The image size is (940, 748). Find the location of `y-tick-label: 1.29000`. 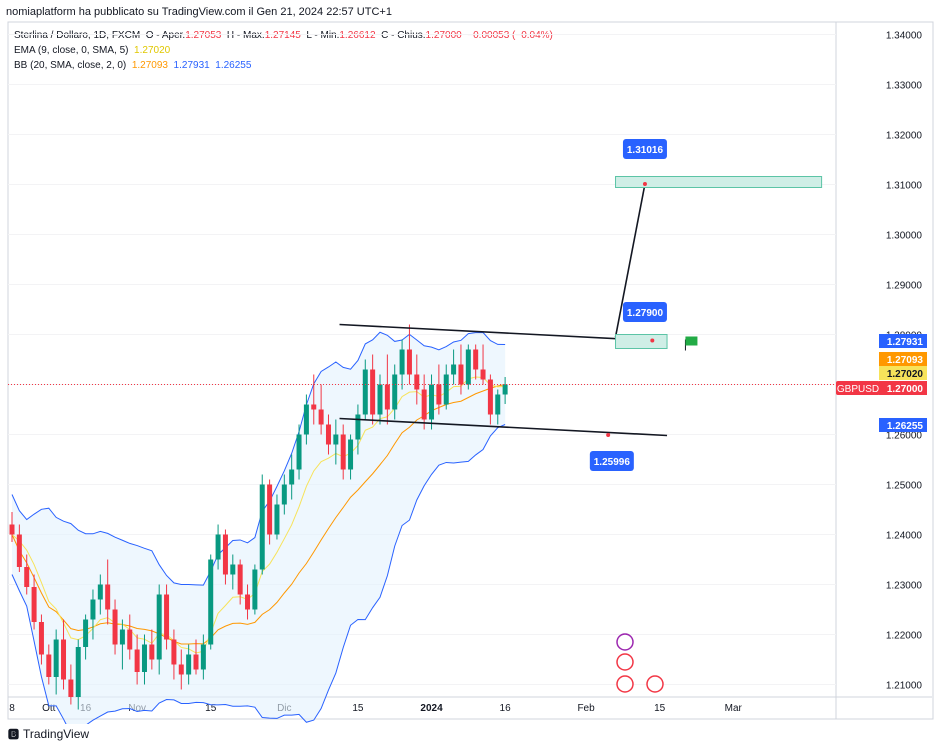

y-tick-label: 1.29000 is located at coordinates (904, 286).